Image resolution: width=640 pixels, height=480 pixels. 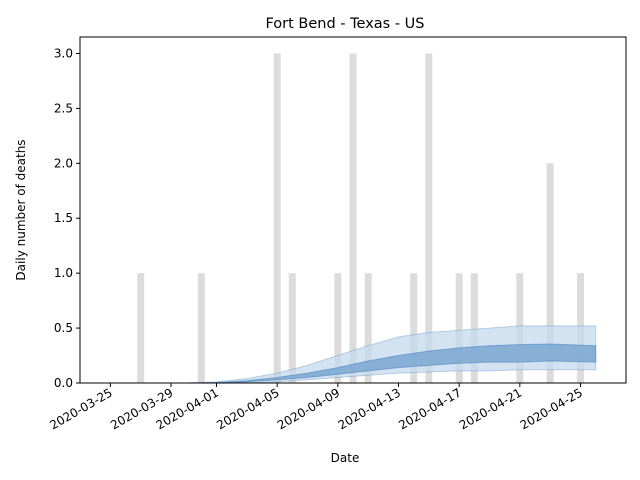 What do you see at coordinates (80, 408) in the screenshot?
I see `x-tick-label: 2020-03-25` at bounding box center [80, 408].